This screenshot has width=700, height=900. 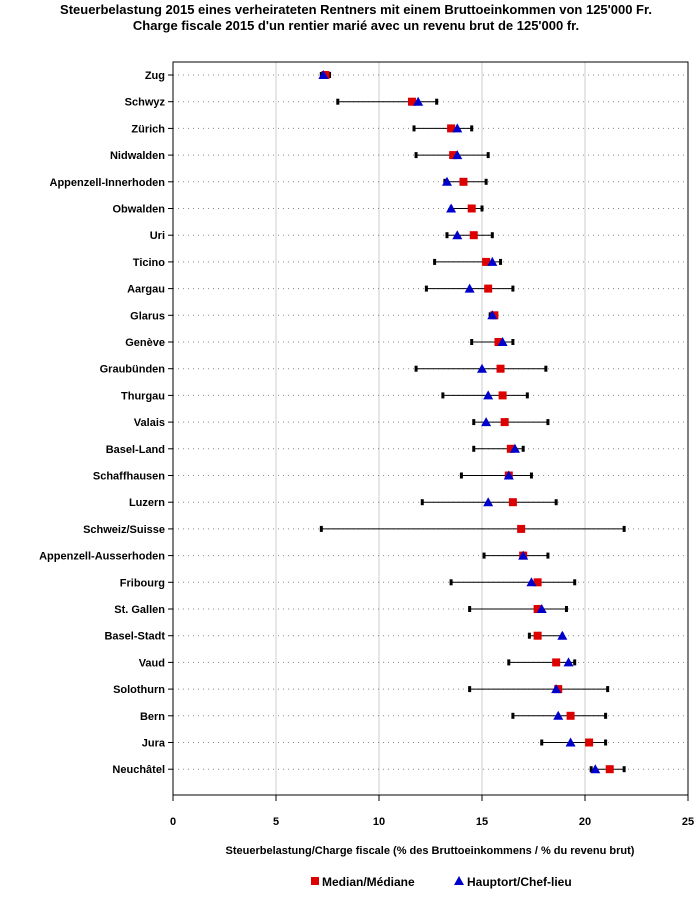 I want to click on category-label: Basel-Land, so click(x=135, y=450).